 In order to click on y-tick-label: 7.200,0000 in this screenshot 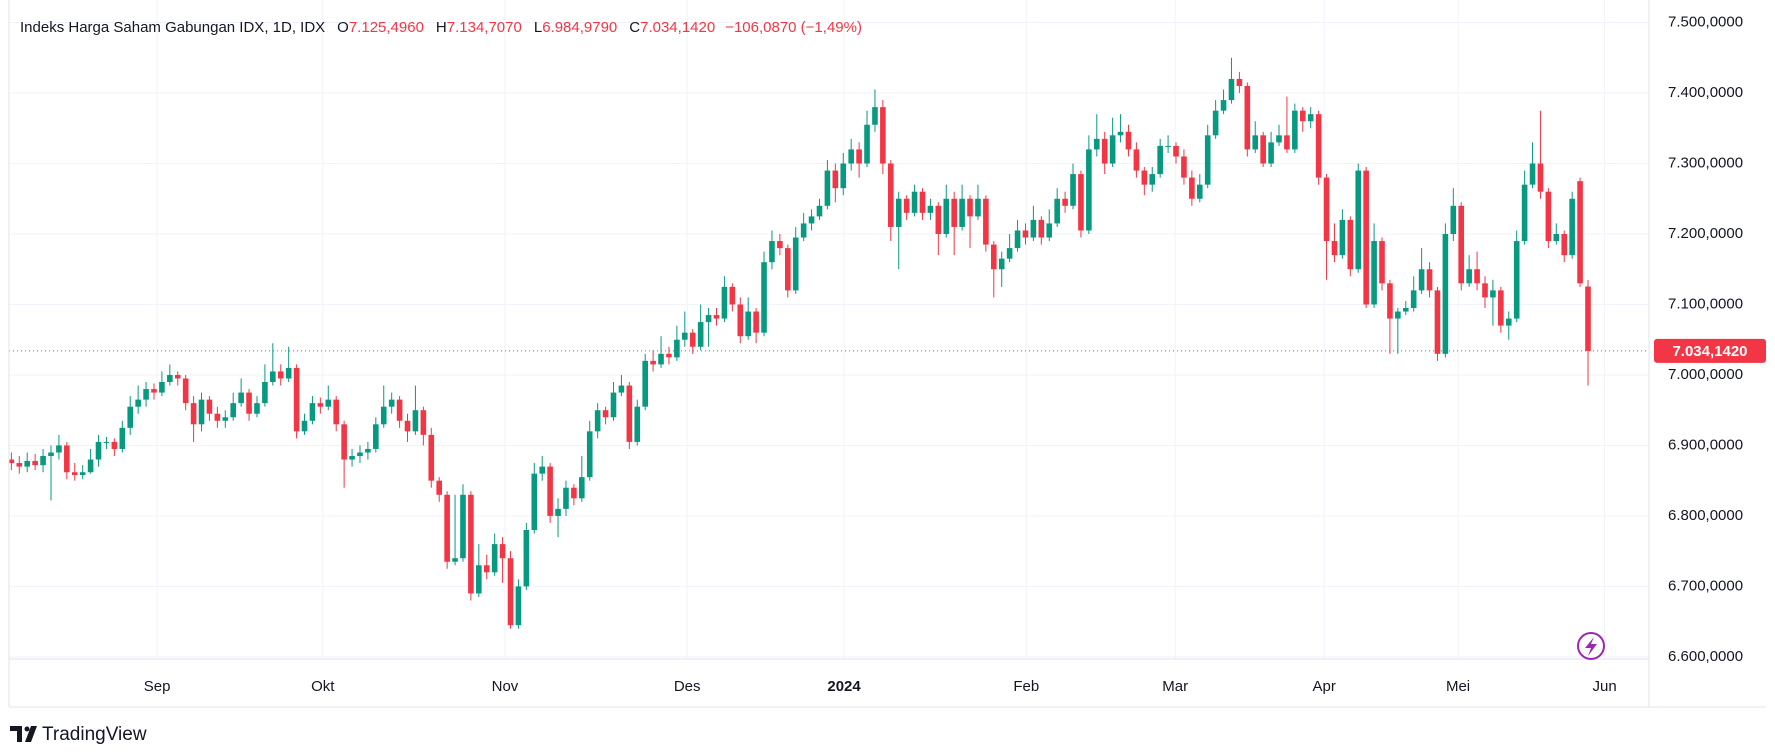, I will do `click(1705, 233)`.